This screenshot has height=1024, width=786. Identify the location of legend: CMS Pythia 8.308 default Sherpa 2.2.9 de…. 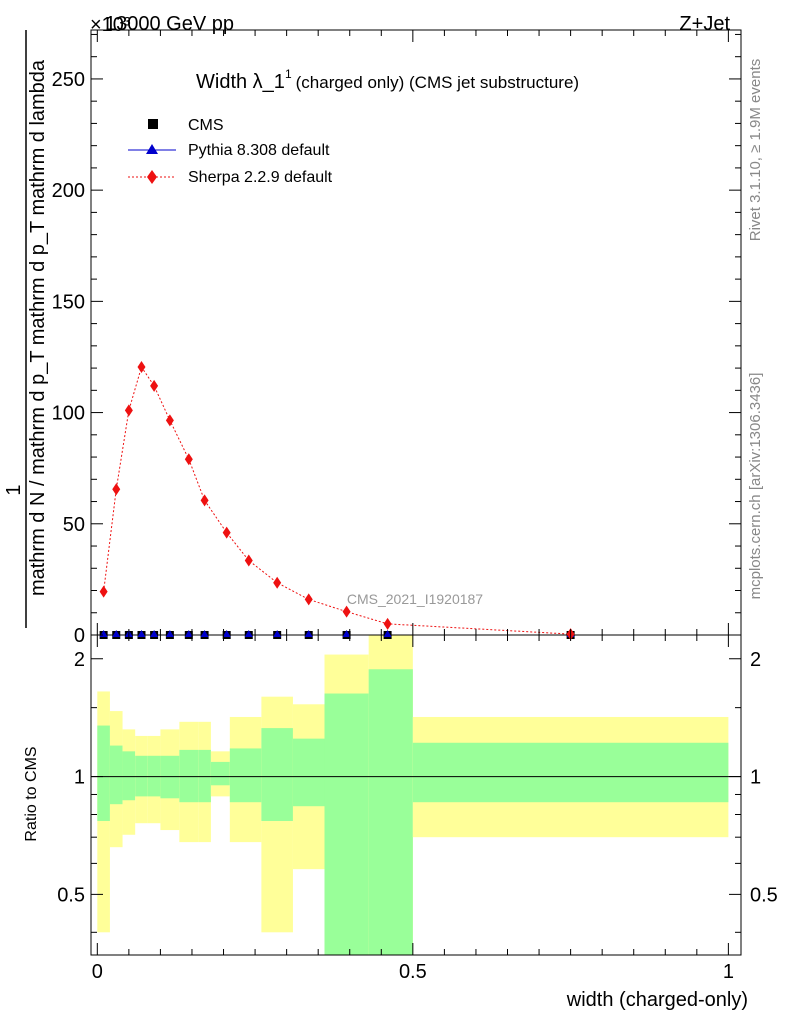
(230, 151).